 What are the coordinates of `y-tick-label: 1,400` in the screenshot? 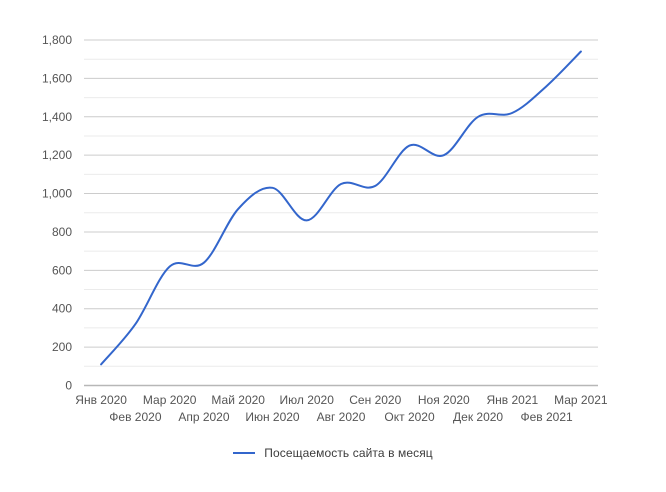 It's located at (57, 117).